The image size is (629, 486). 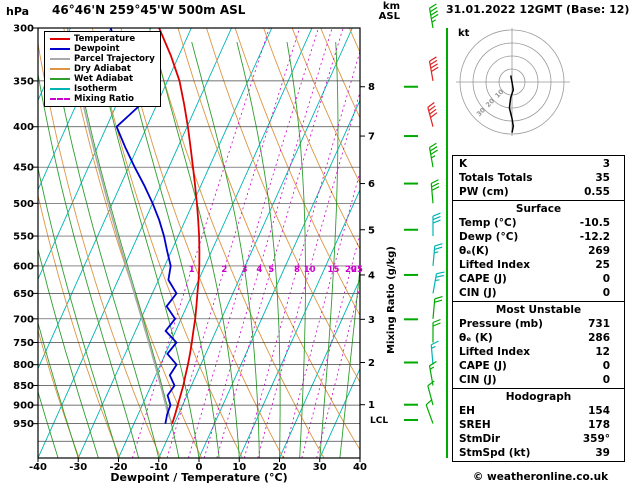 I want to click on lcl-label: LCL, so click(x=379, y=421).